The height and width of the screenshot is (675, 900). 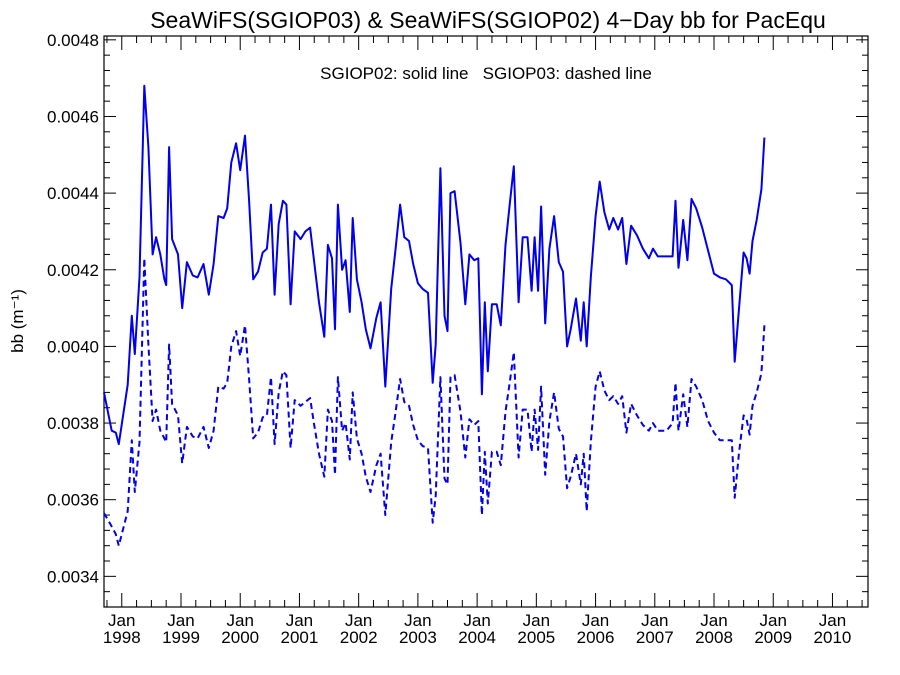 I want to click on y-tick-label: 0.0044, so click(x=73, y=193).